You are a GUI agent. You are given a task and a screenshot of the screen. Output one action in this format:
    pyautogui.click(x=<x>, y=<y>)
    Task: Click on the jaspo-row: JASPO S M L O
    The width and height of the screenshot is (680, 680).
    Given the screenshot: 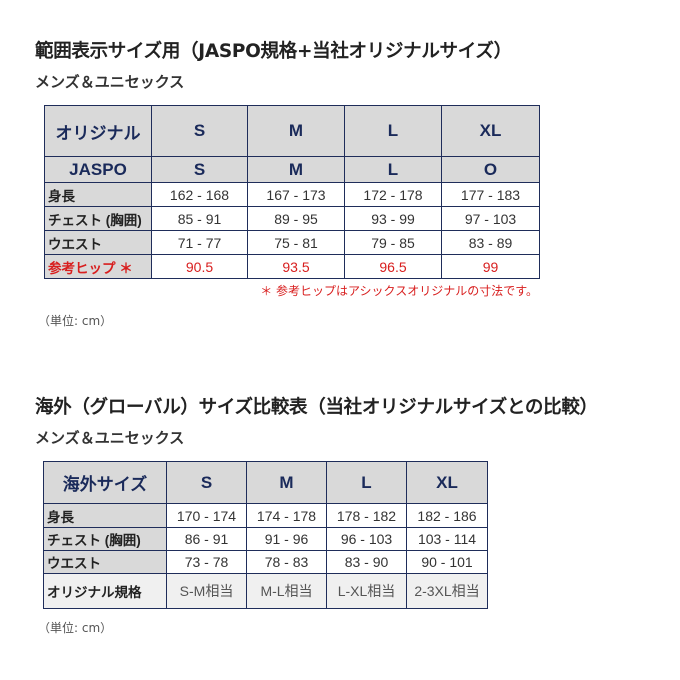 What is the action you would take?
    pyautogui.click(x=292, y=169)
    